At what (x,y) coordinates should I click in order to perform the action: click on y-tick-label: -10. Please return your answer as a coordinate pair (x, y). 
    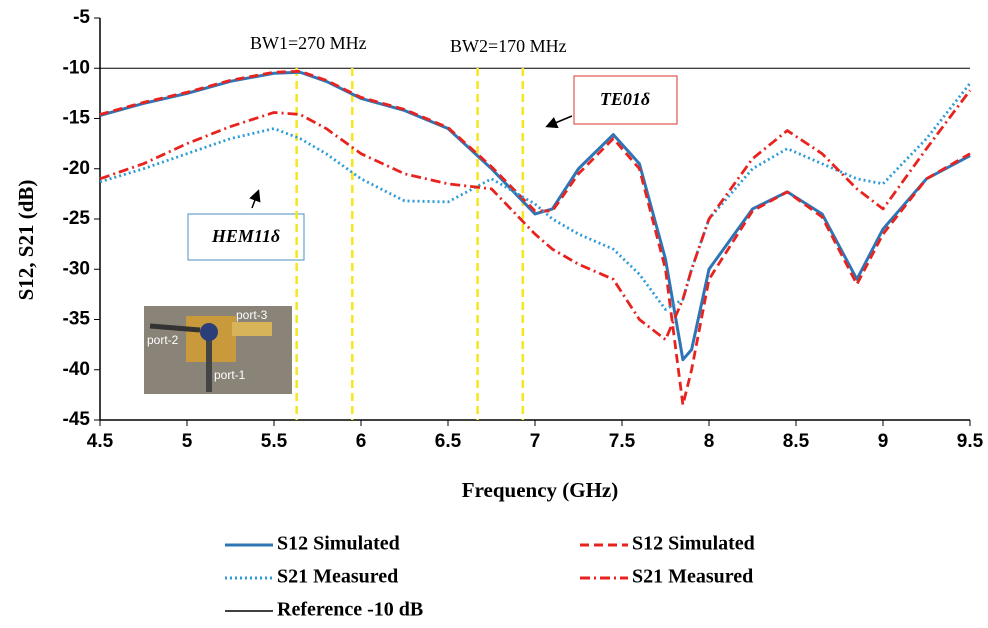
    Looking at the image, I should click on (76, 67).